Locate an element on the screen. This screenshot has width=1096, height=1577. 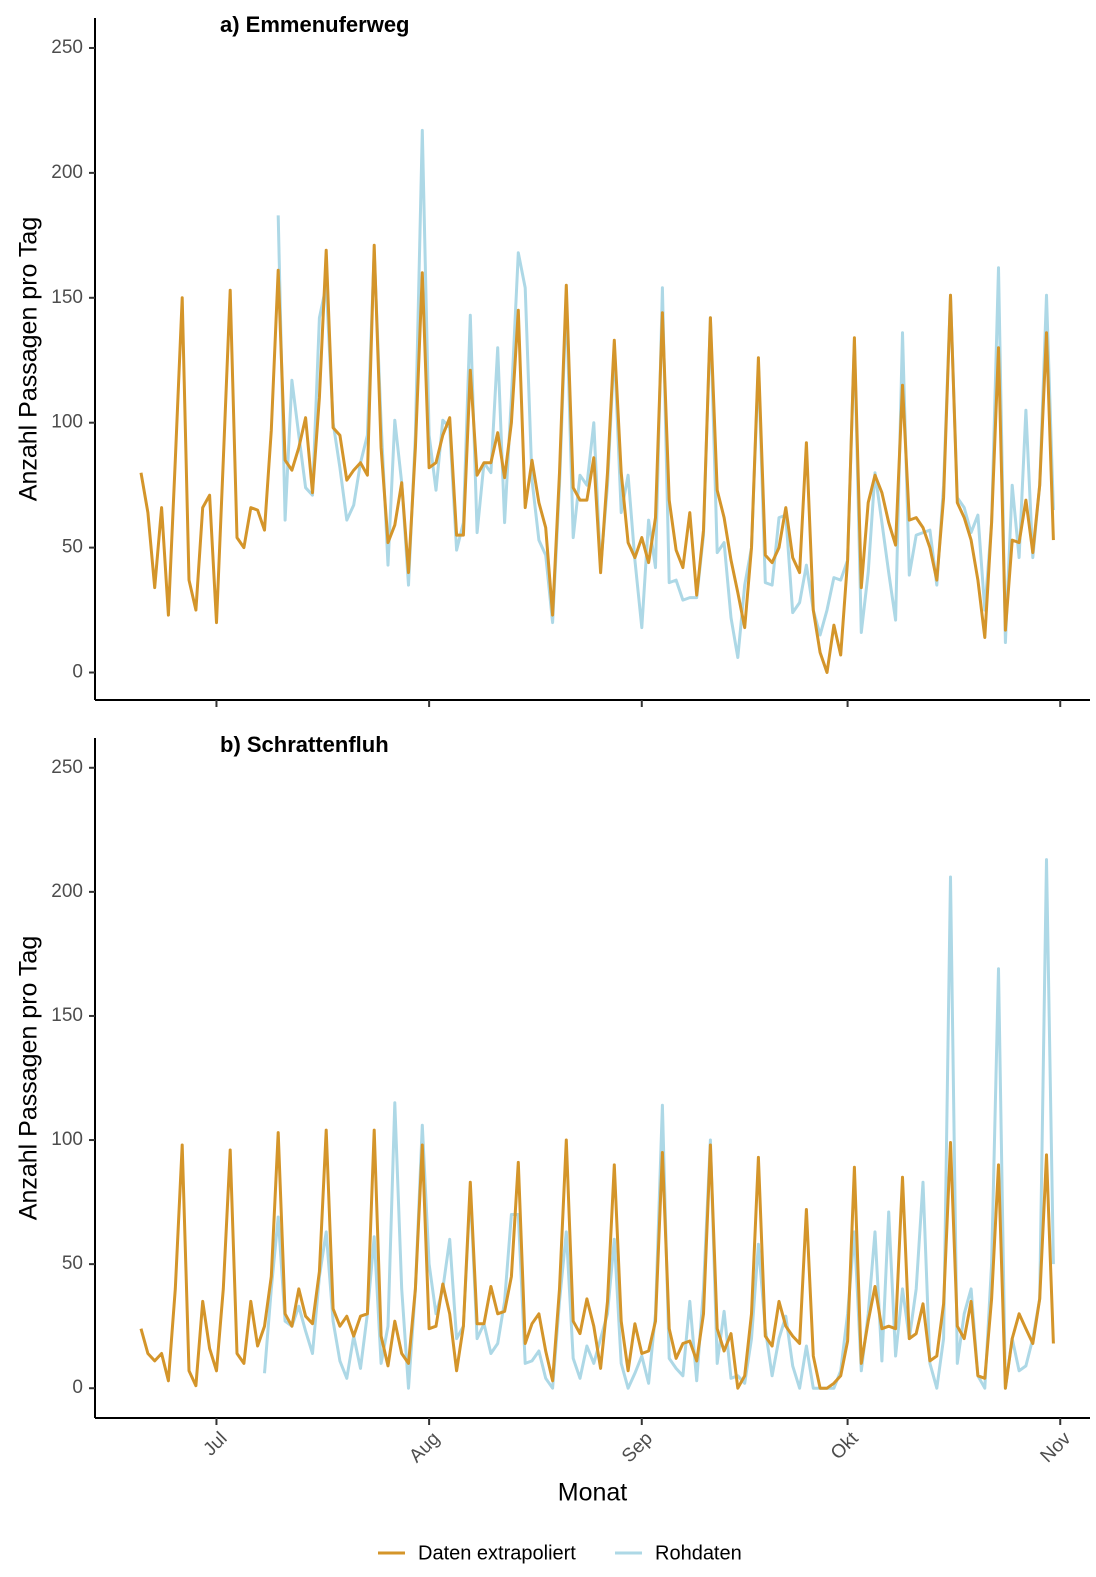
series-line is located at coordinates (597, 1259).